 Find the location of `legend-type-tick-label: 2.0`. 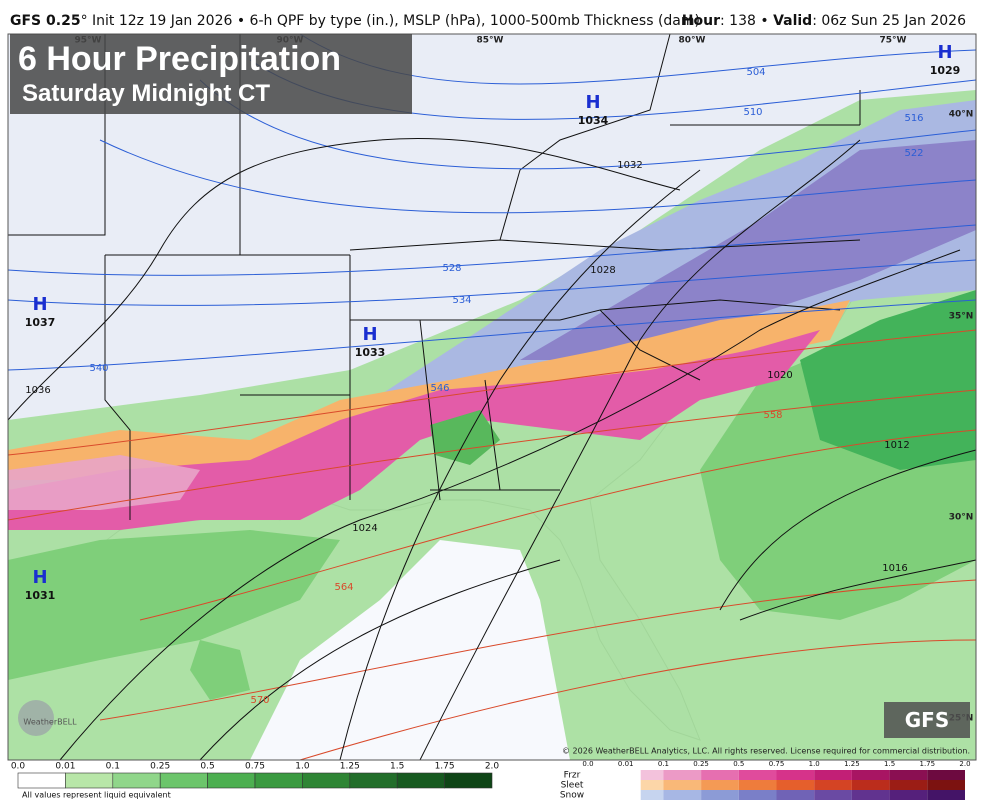

legend-type-tick-label: 2.0 is located at coordinates (964, 764).